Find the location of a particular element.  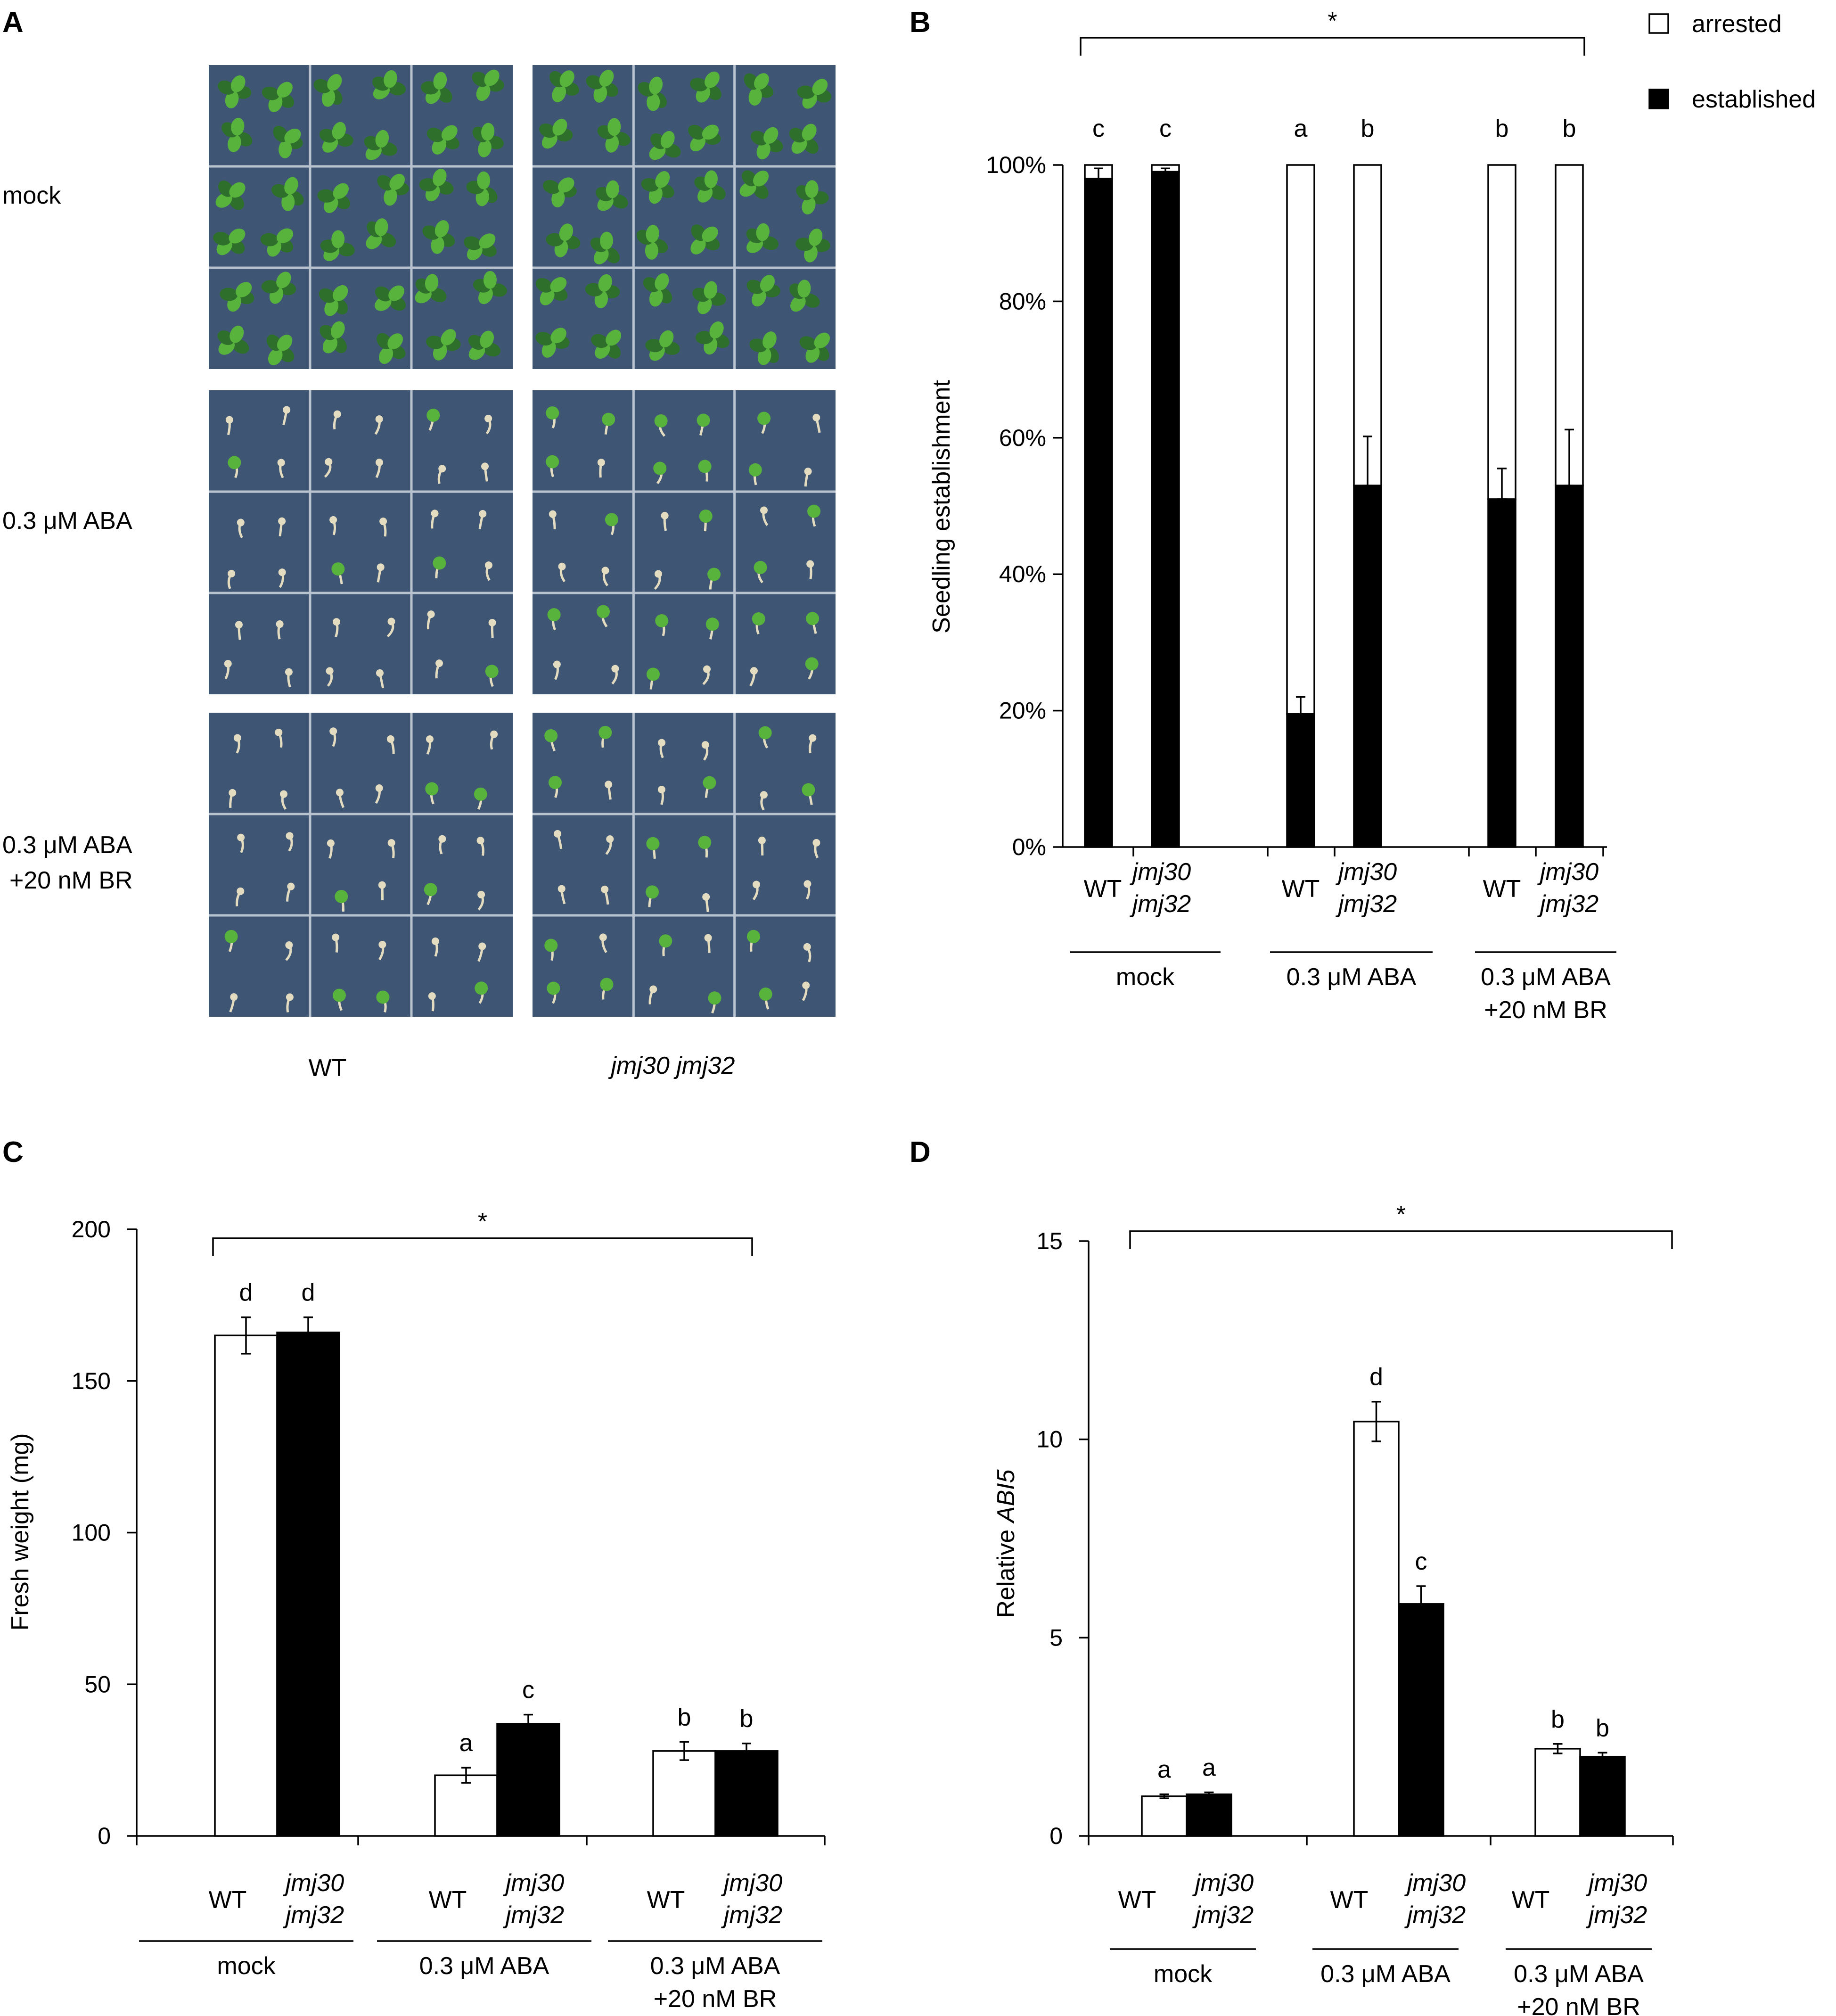

y-tick-label: 40% is located at coordinates (1022, 574).